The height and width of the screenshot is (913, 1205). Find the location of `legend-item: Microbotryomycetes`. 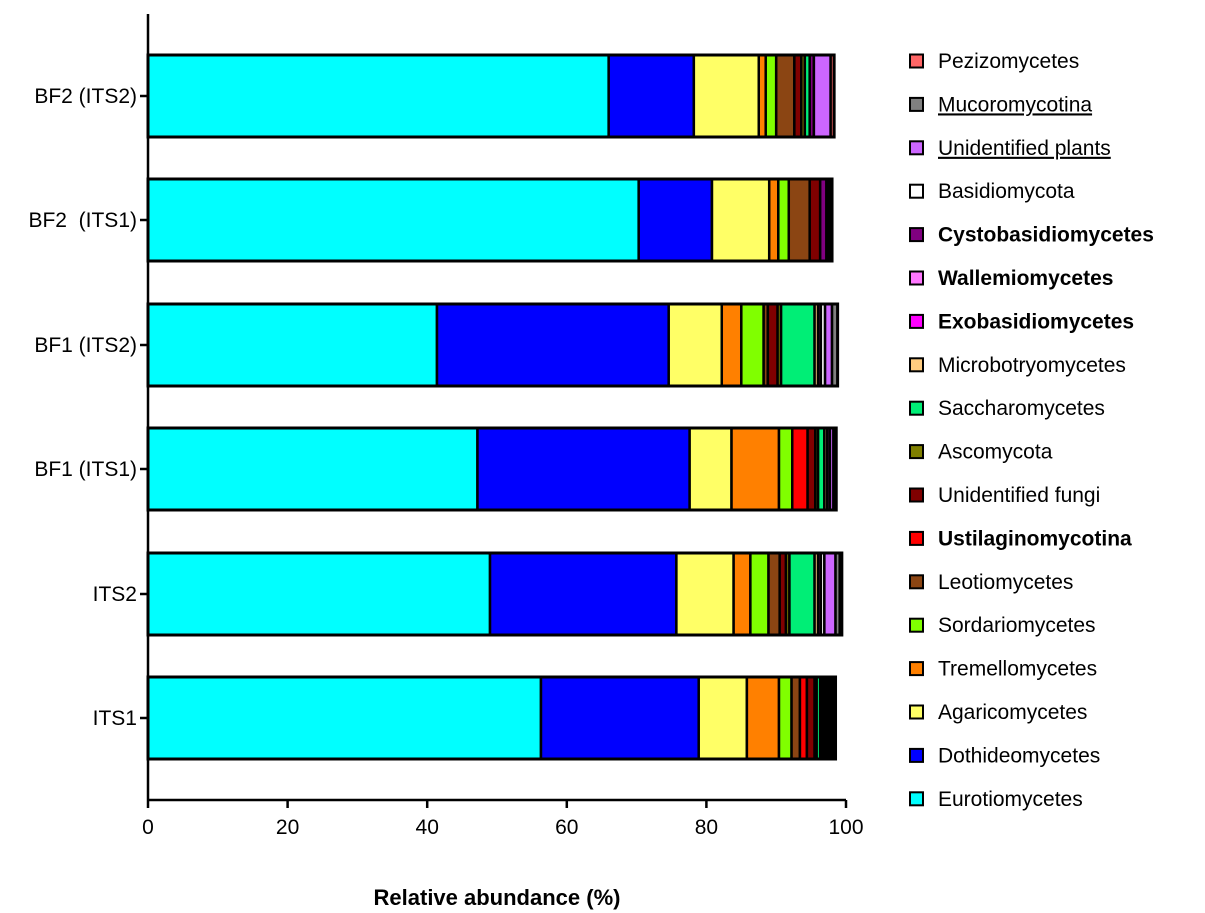

legend-item: Microbotryomycetes is located at coordinates (1017, 365).